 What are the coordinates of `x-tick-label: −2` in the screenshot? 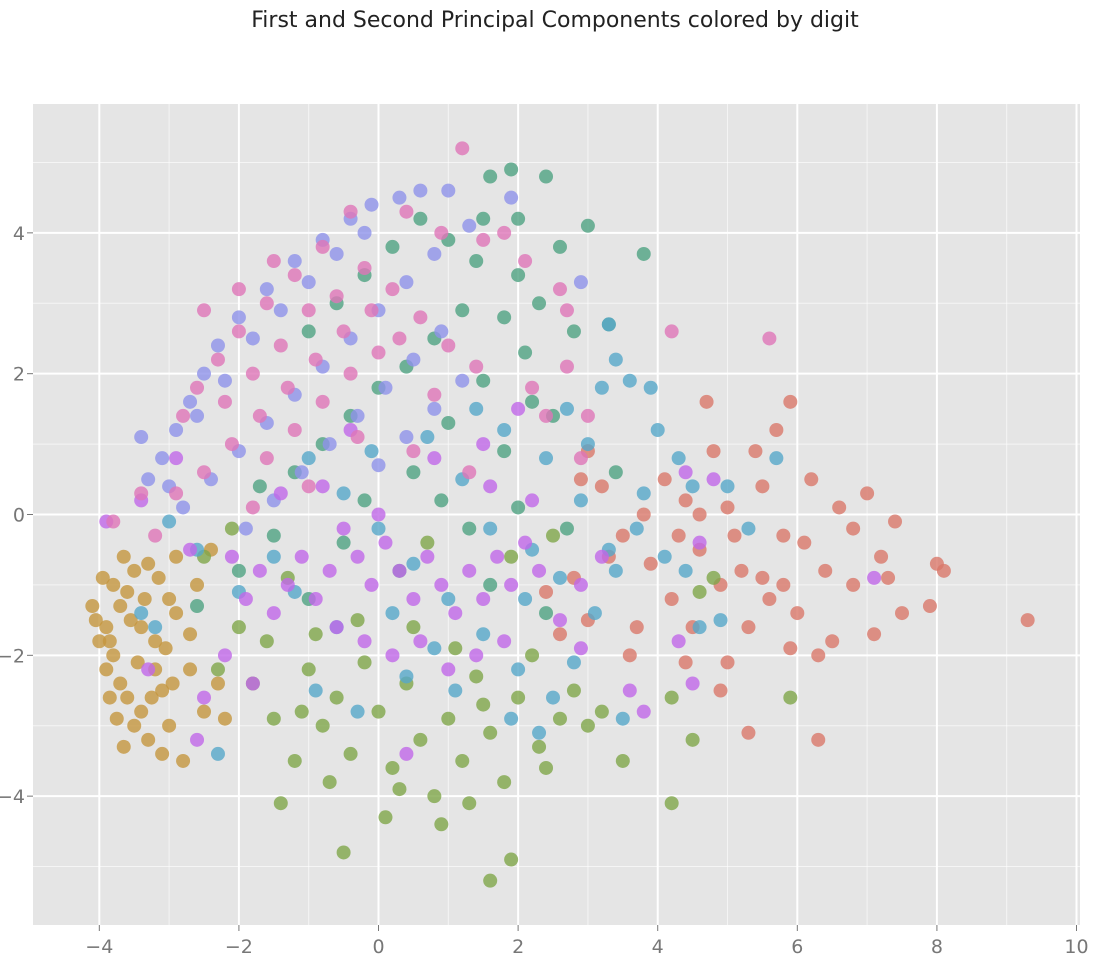 It's located at (239, 947).